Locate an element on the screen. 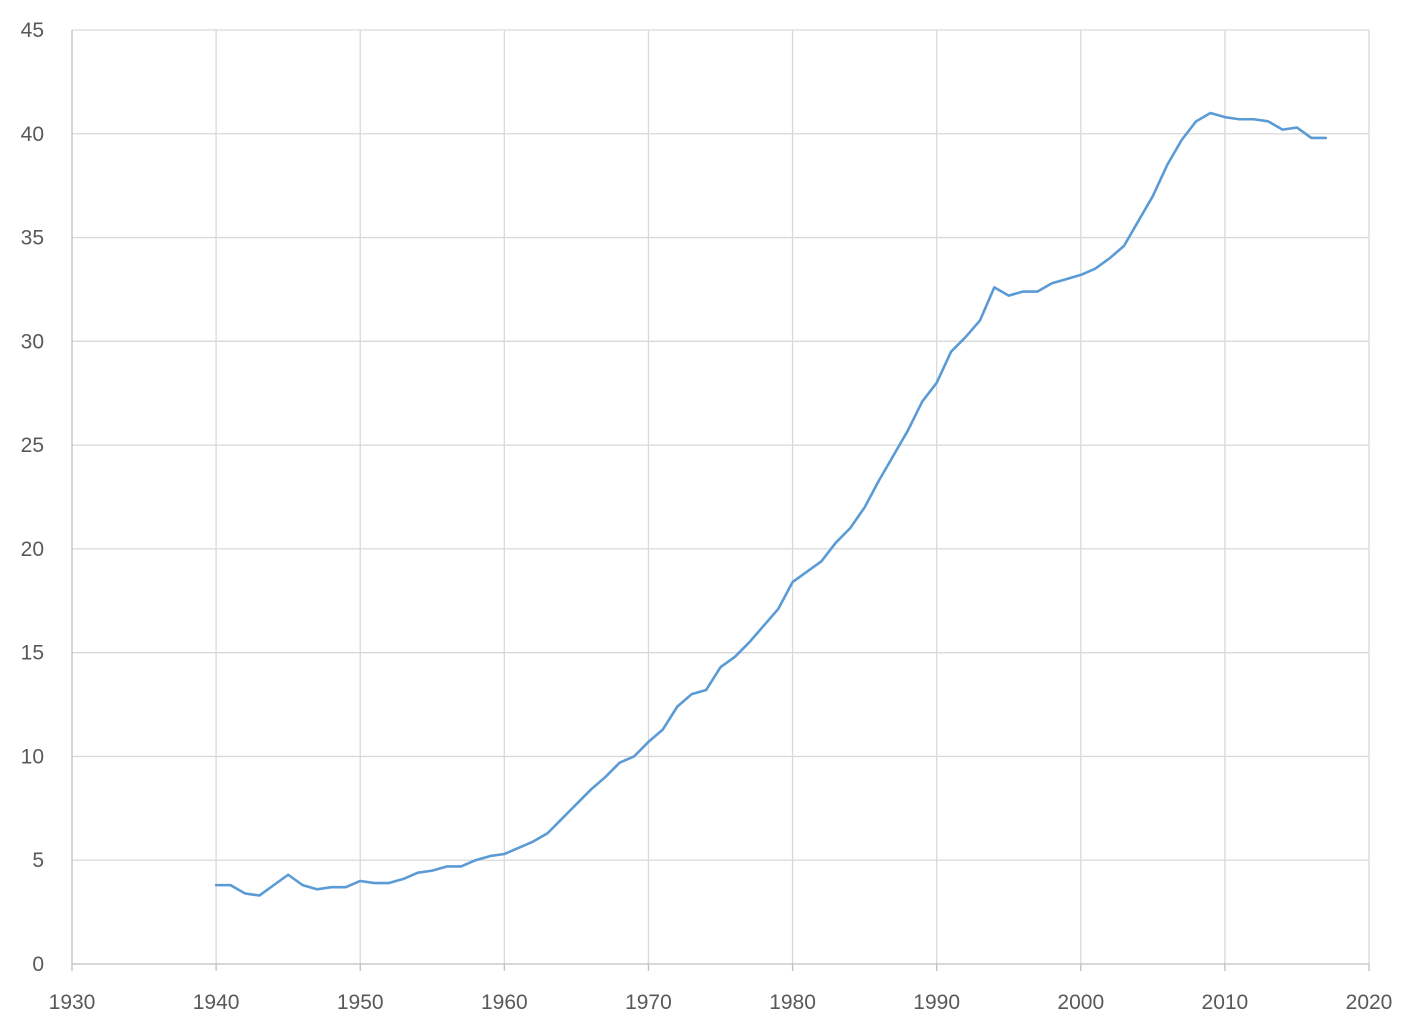 This screenshot has height=1033, width=1424. x-tick-label: 1970 is located at coordinates (648, 1002).